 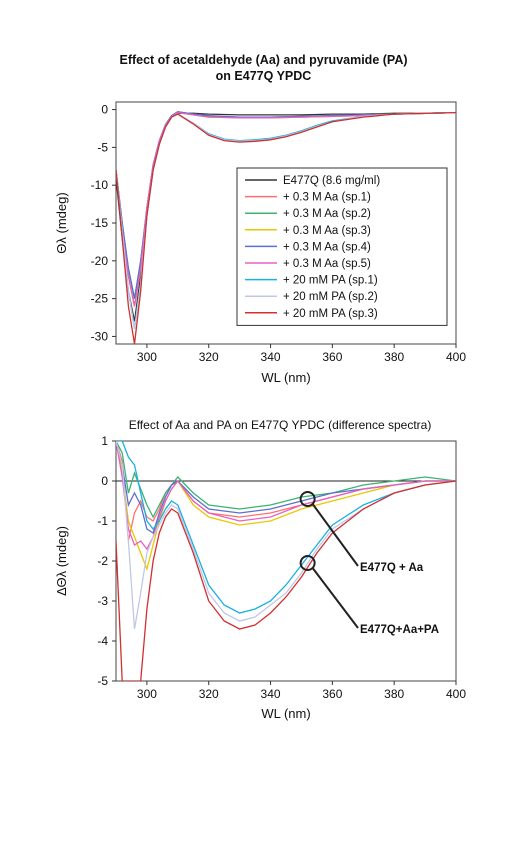 What do you see at coordinates (102, 601) in the screenshot?
I see `chart2-y-tick-label: -3` at bounding box center [102, 601].